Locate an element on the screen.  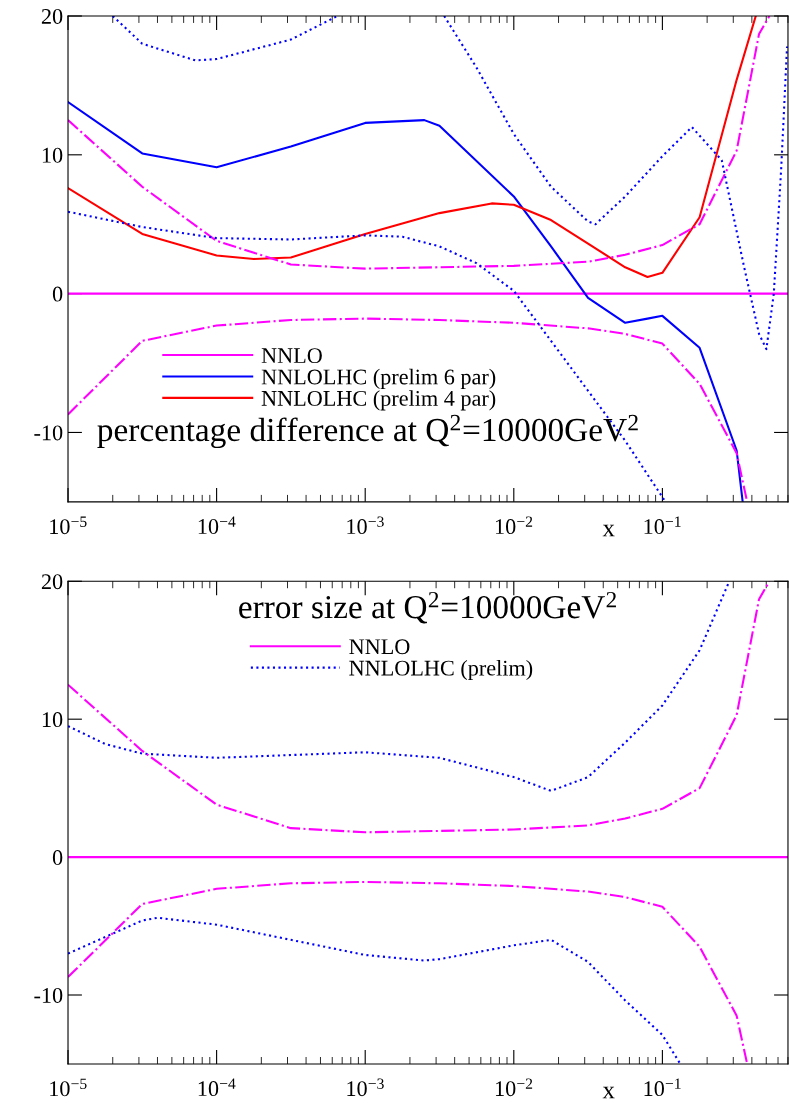
chart-title: error size at Q$^{2}$=10000GeV$^{2}$ is located at coordinates (427, 607).